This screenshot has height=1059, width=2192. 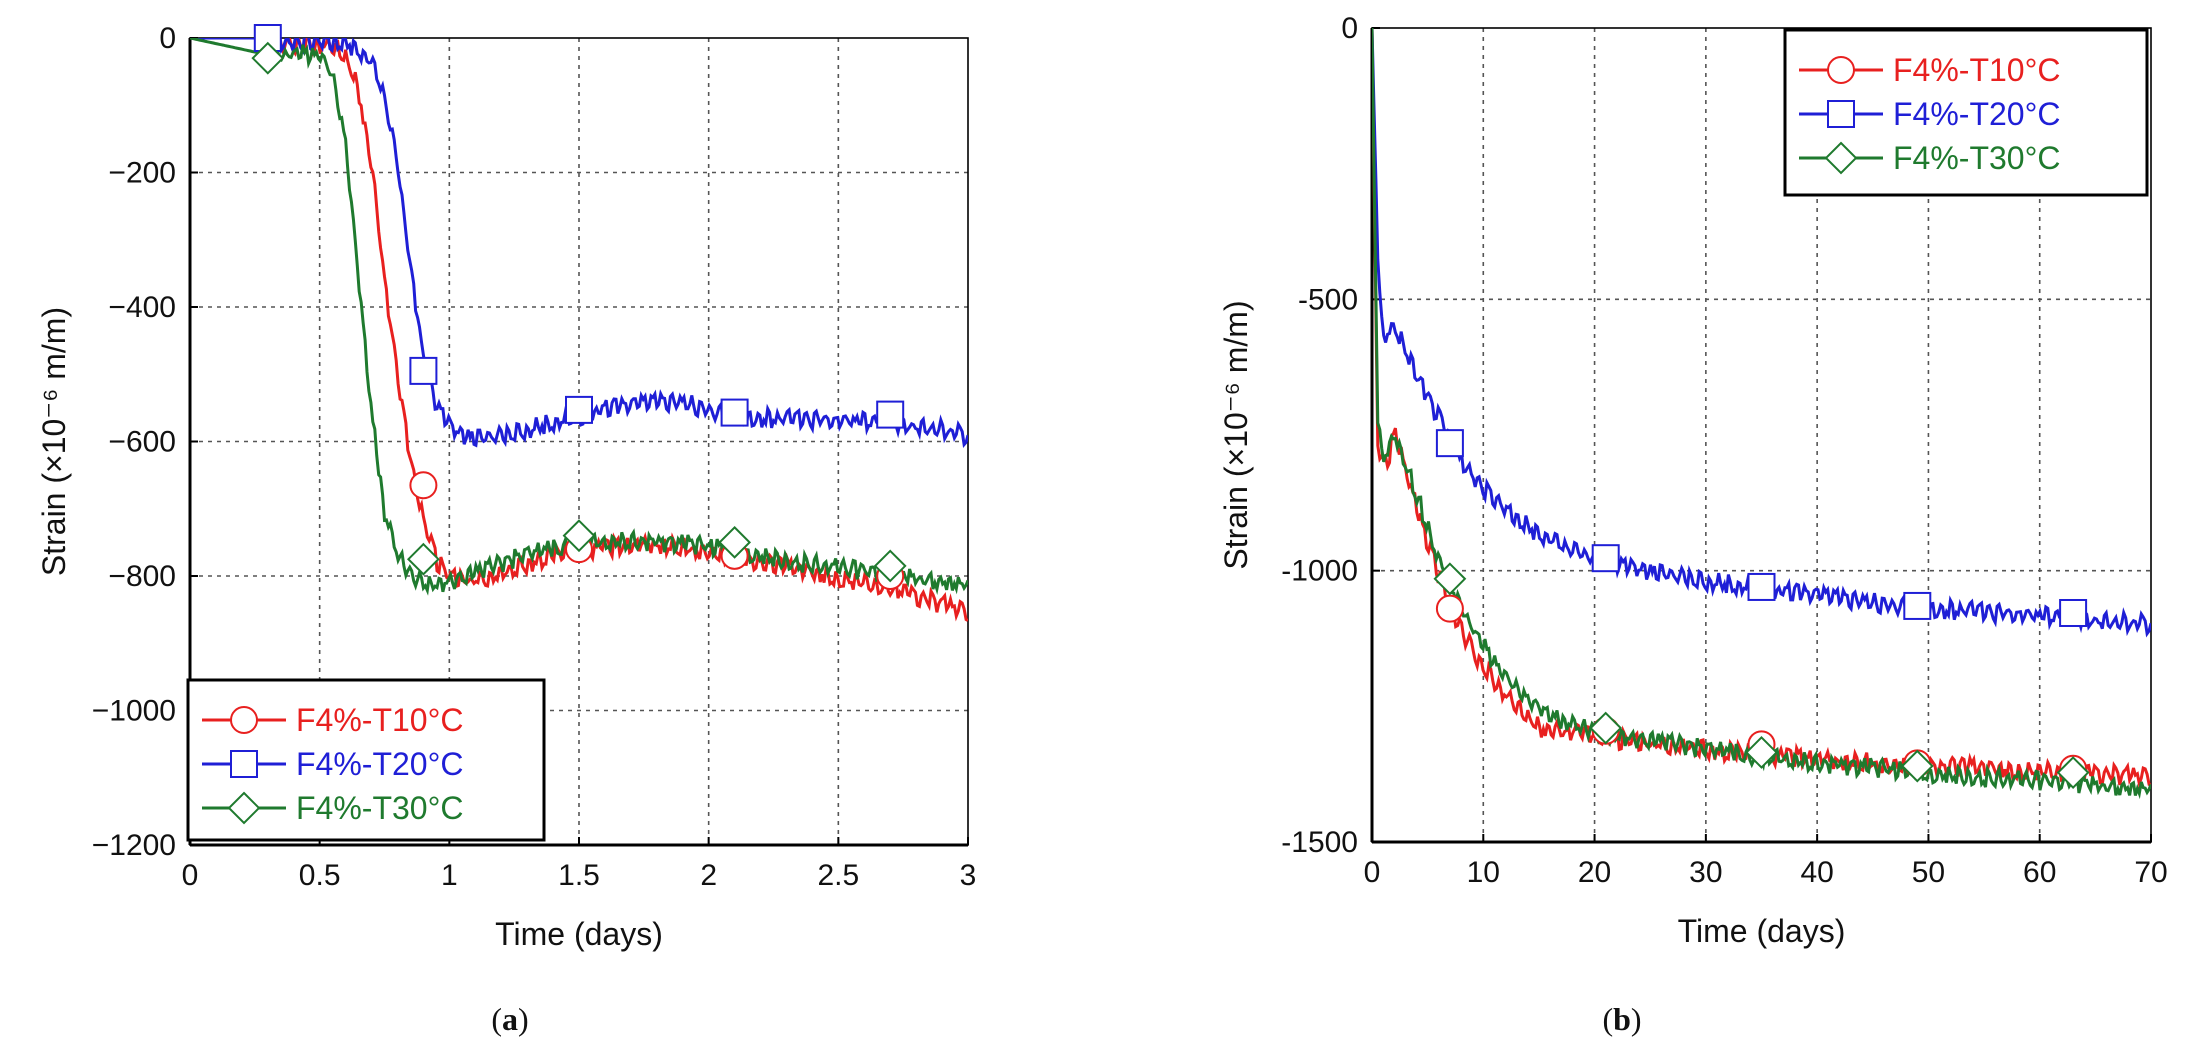 What do you see at coordinates (708, 875) in the screenshot?
I see `x-tick-label: 2` at bounding box center [708, 875].